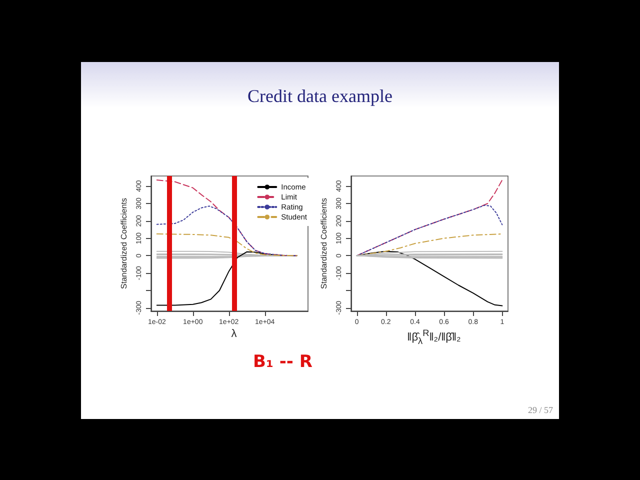  What do you see at coordinates (282, 362) in the screenshot?
I see `text: B₁ -- R` at bounding box center [282, 362].